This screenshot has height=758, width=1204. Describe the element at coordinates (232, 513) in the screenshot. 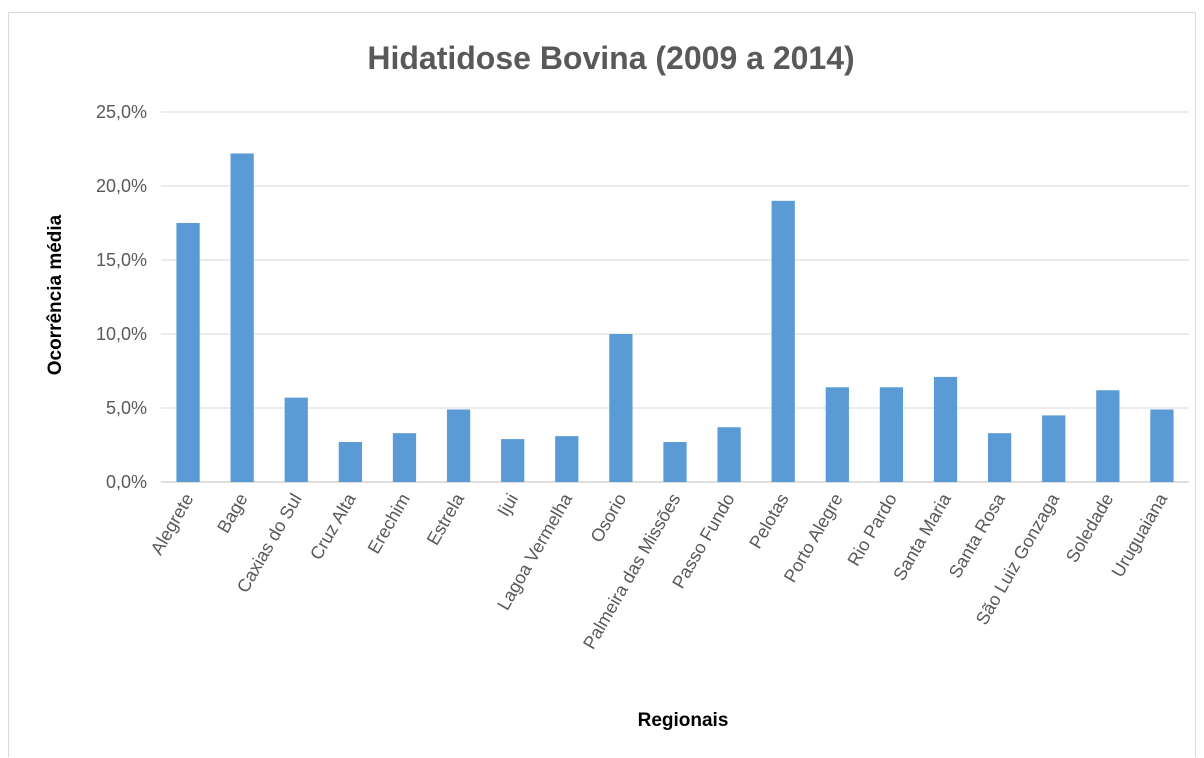

I see `x-tick-label: Bage` at that location.